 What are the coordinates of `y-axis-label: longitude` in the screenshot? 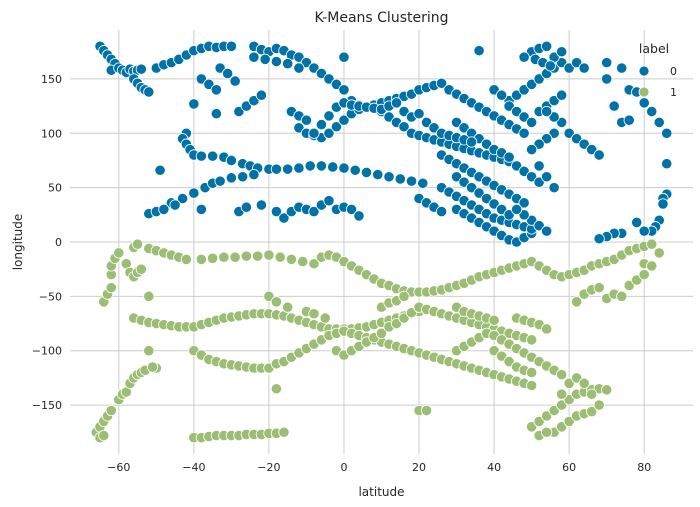 It's located at (18, 242).